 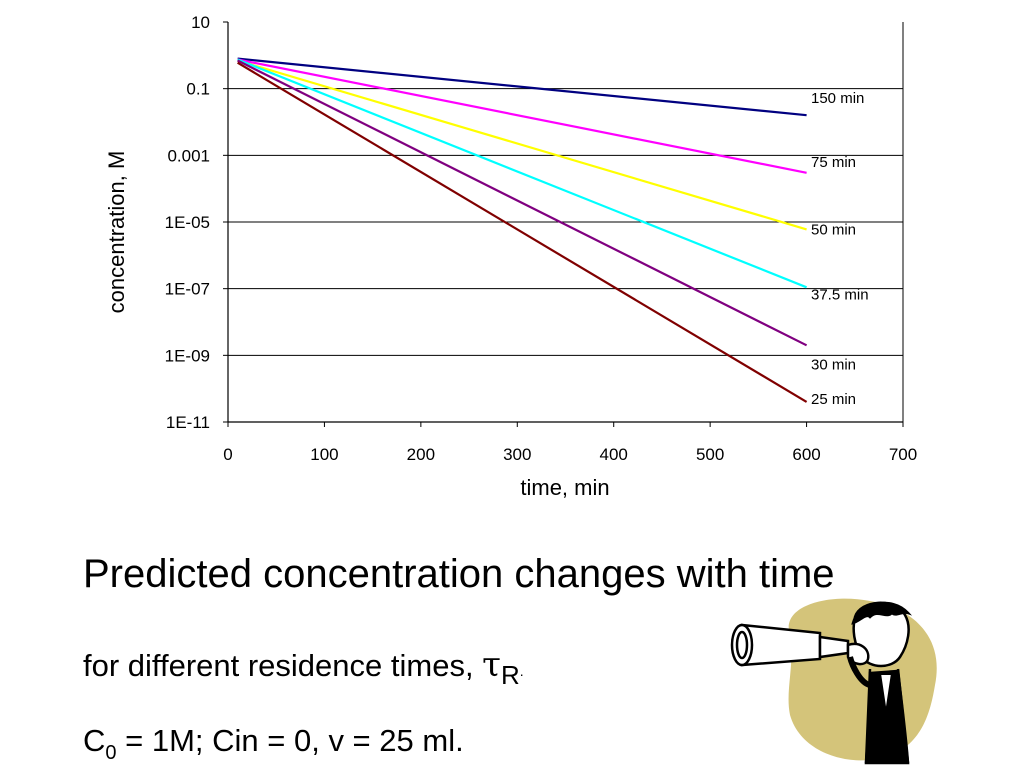 What do you see at coordinates (510, 675) in the screenshot?
I see `tau-subscript: R` at bounding box center [510, 675].